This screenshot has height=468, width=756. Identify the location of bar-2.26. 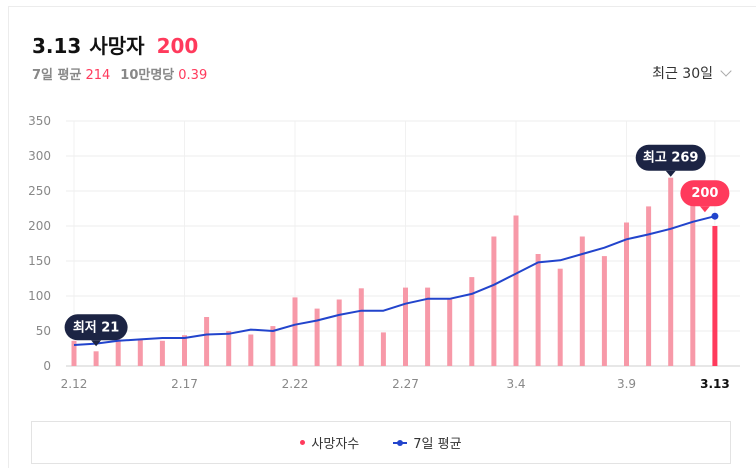
(383, 349).